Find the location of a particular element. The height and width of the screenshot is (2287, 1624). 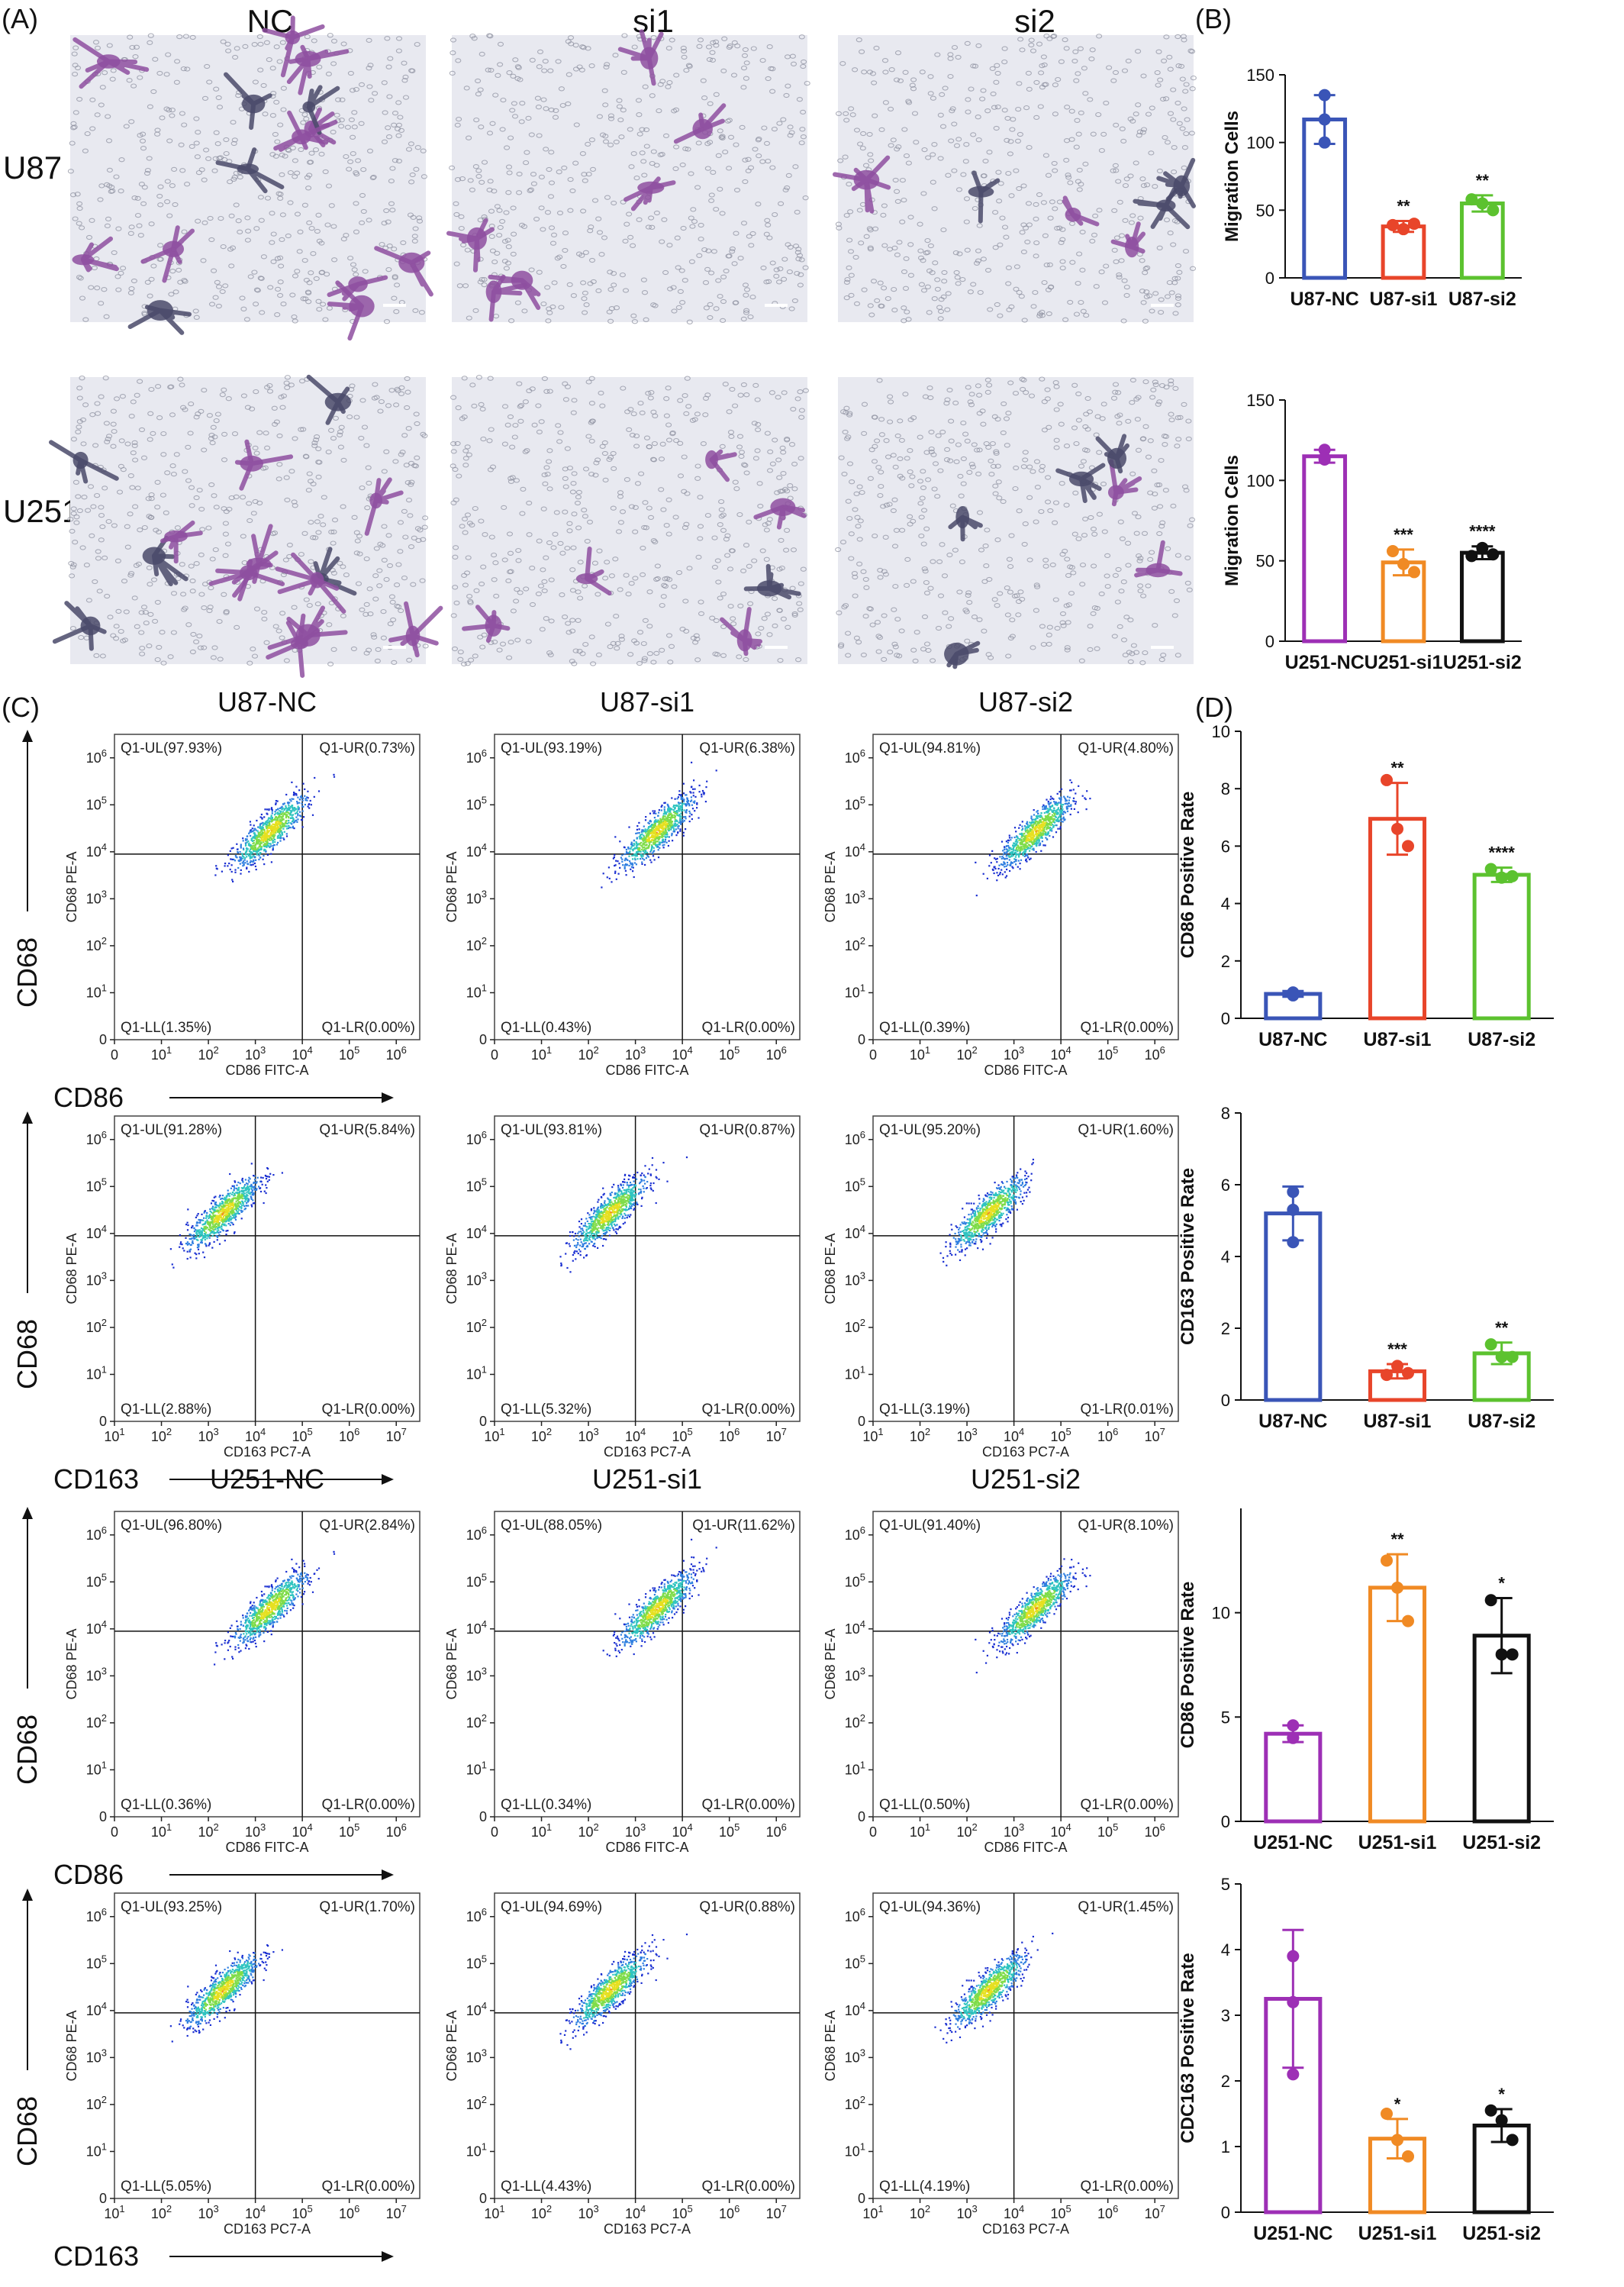

quadrant-label: Q1-UL(94.81%) is located at coordinates (930, 748).